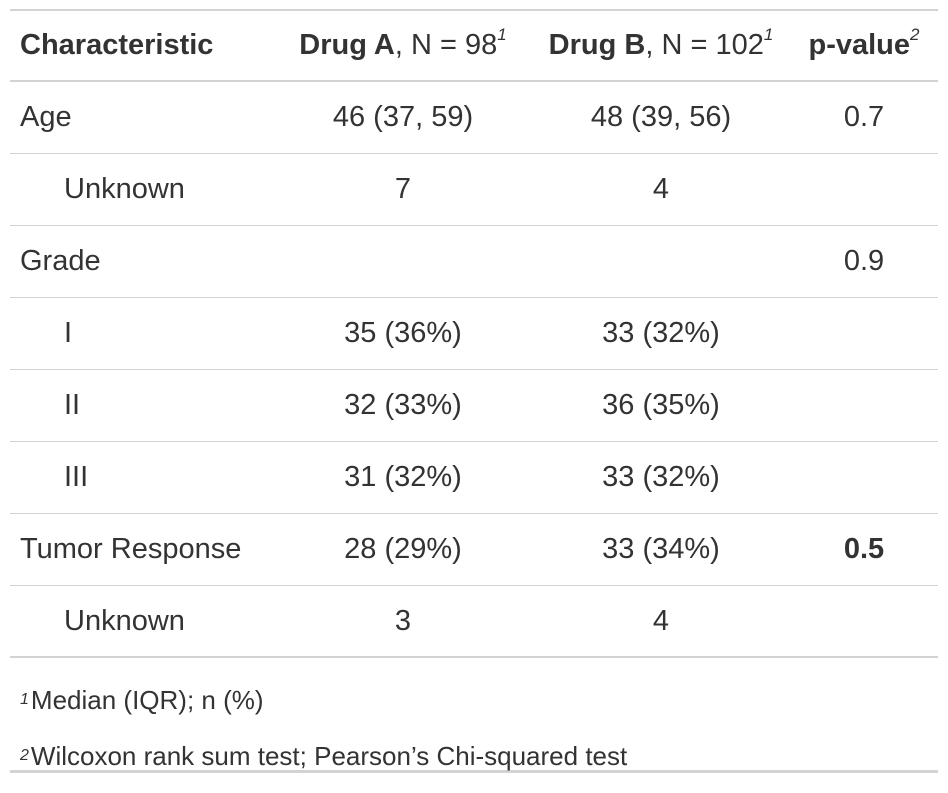  I want to click on row-label-text: I, so click(68, 333).